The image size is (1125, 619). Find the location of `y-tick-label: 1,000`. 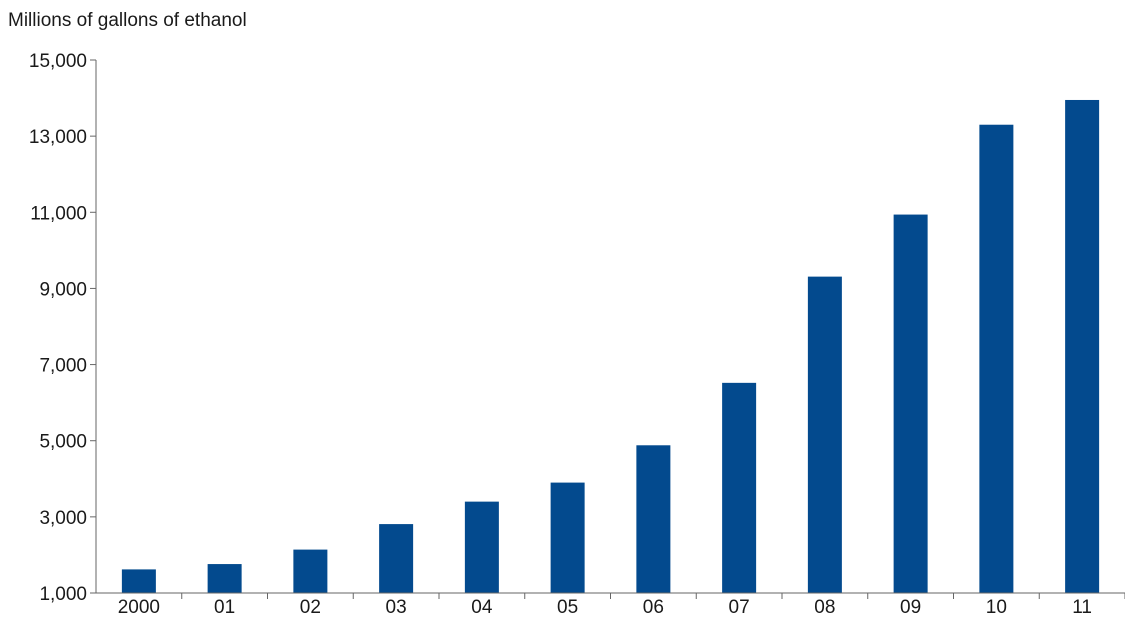

y-tick-label: 1,000 is located at coordinates (63, 594).